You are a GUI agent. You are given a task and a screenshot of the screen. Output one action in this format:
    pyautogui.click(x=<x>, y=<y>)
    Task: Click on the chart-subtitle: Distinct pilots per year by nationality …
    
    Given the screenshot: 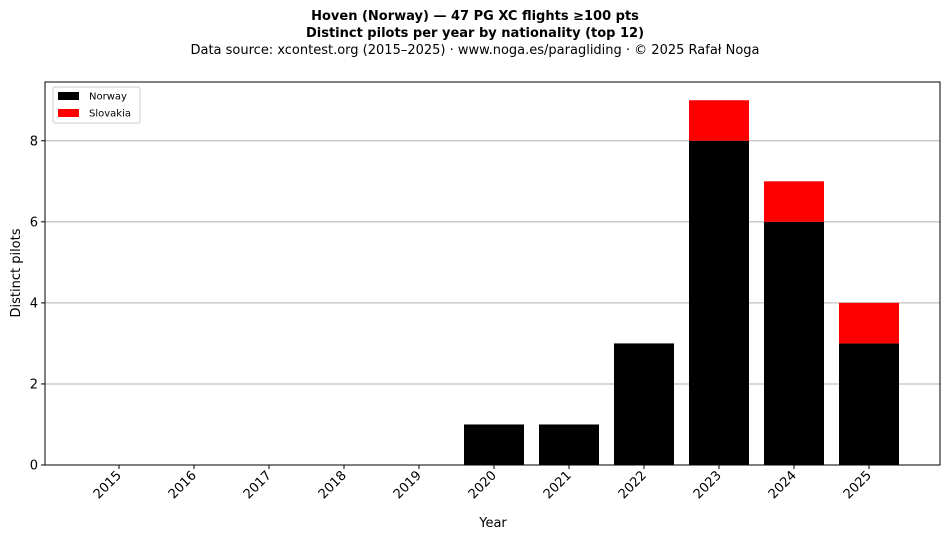 What is the action you would take?
    pyautogui.click(x=475, y=33)
    